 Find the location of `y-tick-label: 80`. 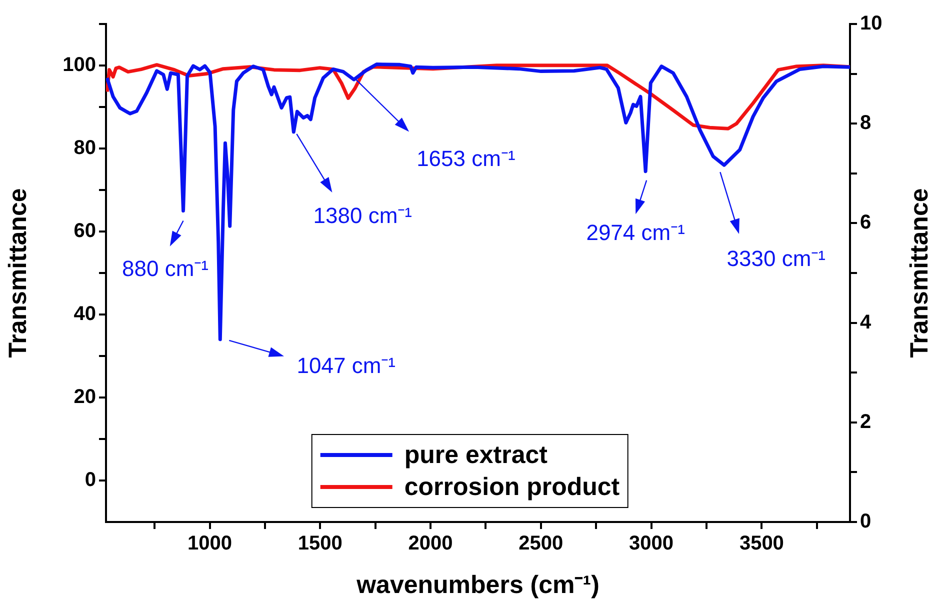

y-tick-label: 80 is located at coordinates (85, 148).